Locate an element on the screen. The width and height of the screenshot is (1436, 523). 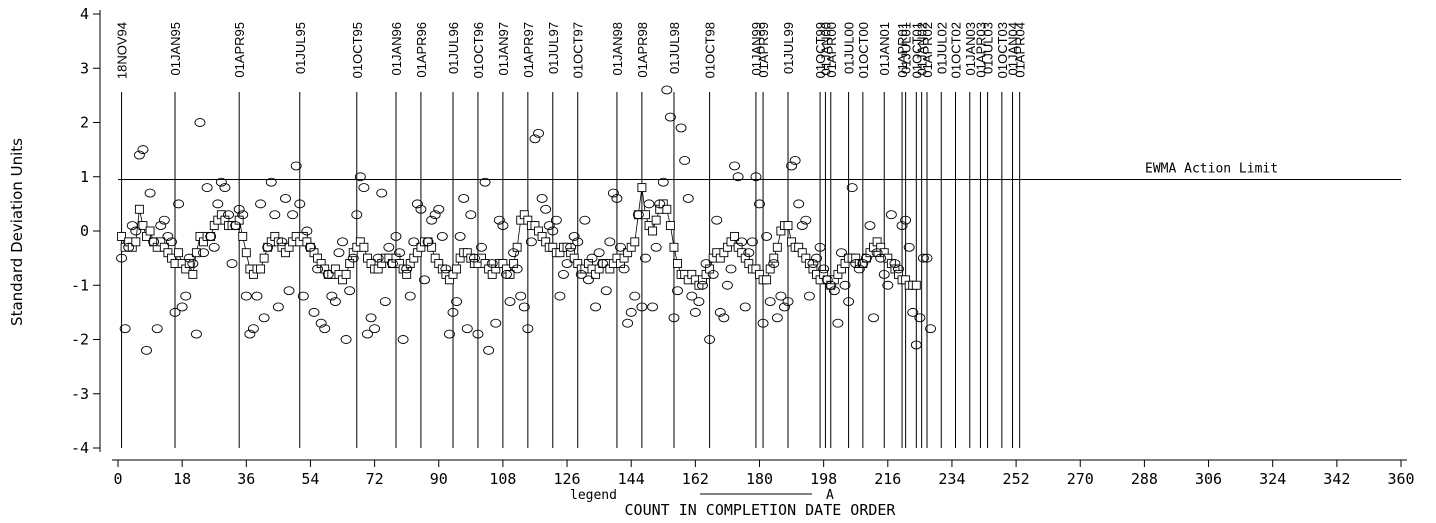
date-marker-label: 01JAN98 is located at coordinates (617, 48).